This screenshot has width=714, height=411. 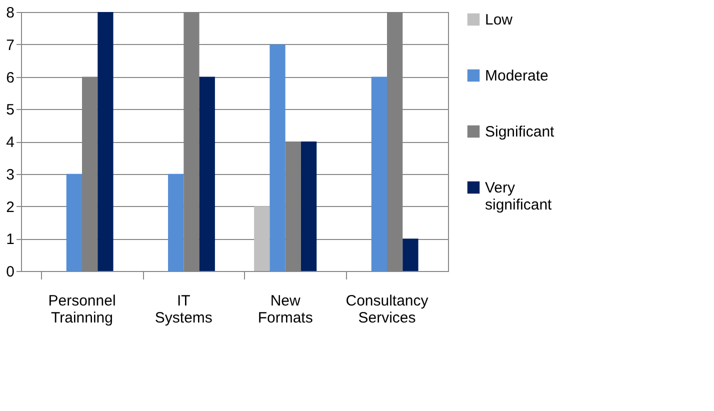 I want to click on x-tick-label: Consultancy Services, so click(x=387, y=309).